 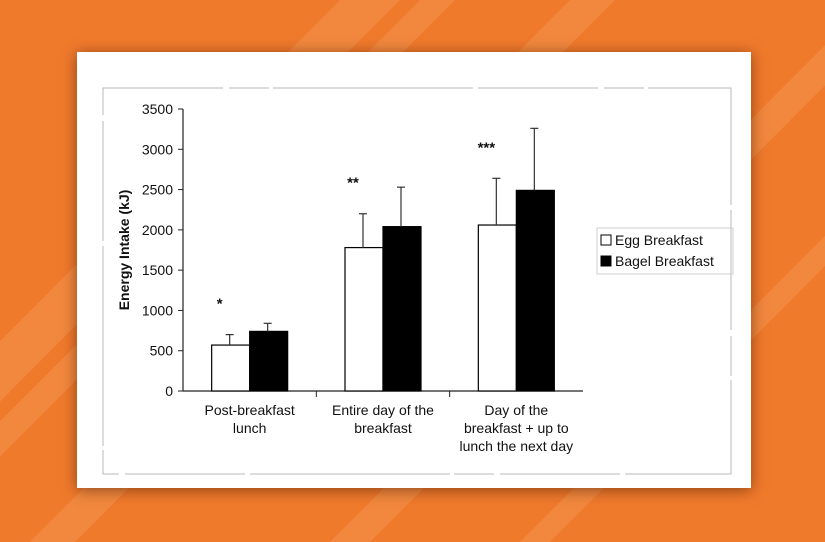 What do you see at coordinates (157, 149) in the screenshot?
I see `y-tick-label: 3000` at bounding box center [157, 149].